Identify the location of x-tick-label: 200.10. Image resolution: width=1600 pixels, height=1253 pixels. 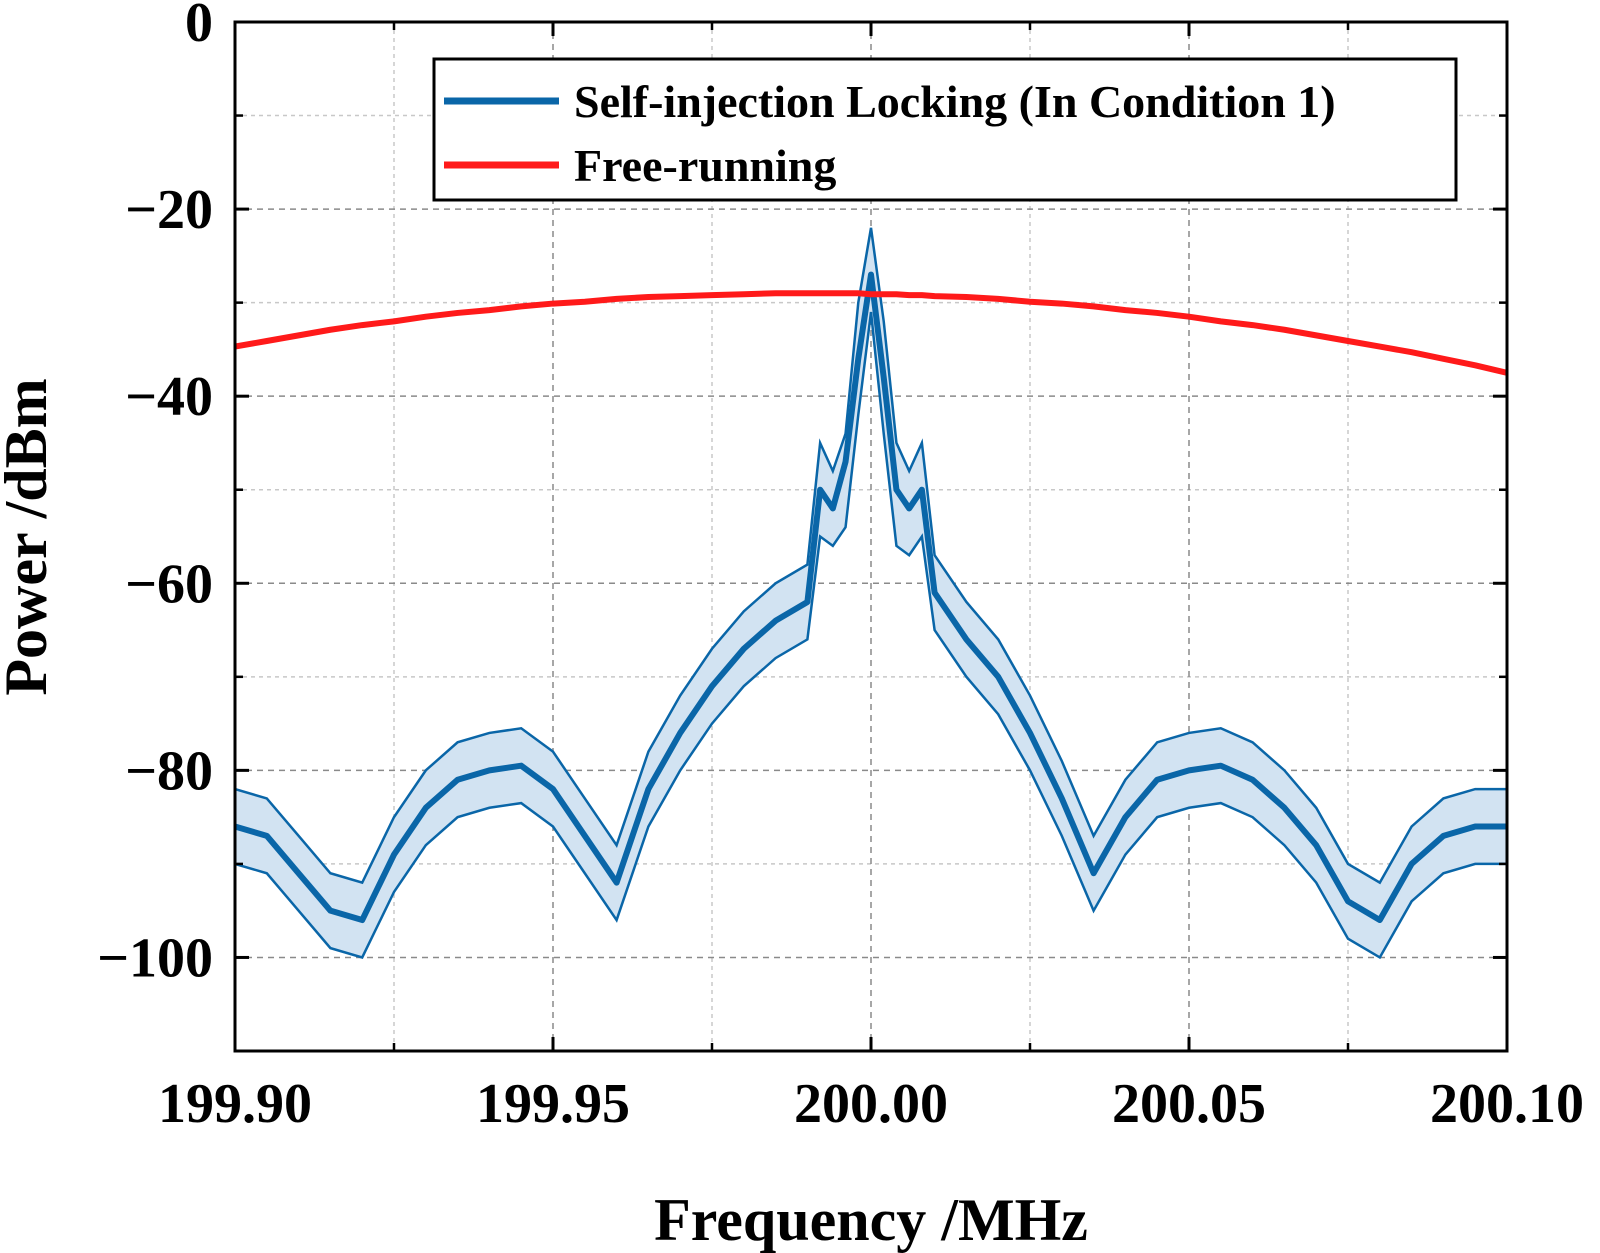
(1507, 1104).